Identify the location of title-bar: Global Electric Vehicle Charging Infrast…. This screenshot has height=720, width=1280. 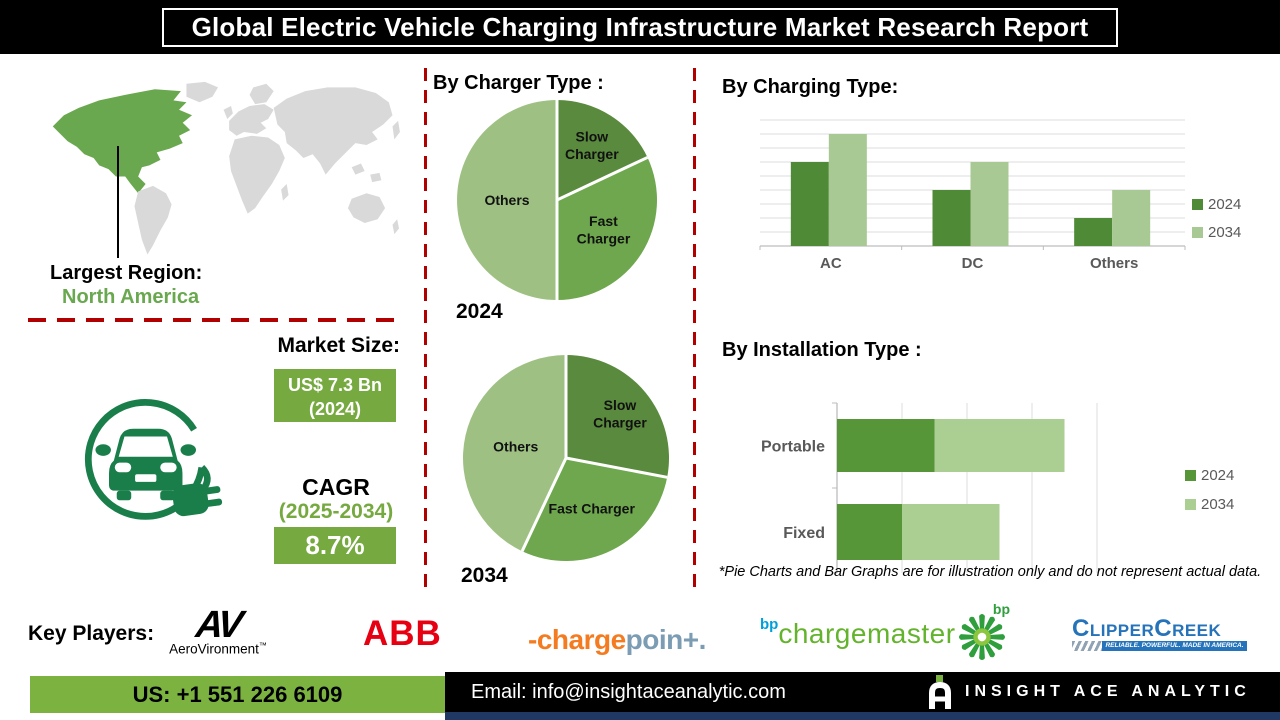
(640, 27).